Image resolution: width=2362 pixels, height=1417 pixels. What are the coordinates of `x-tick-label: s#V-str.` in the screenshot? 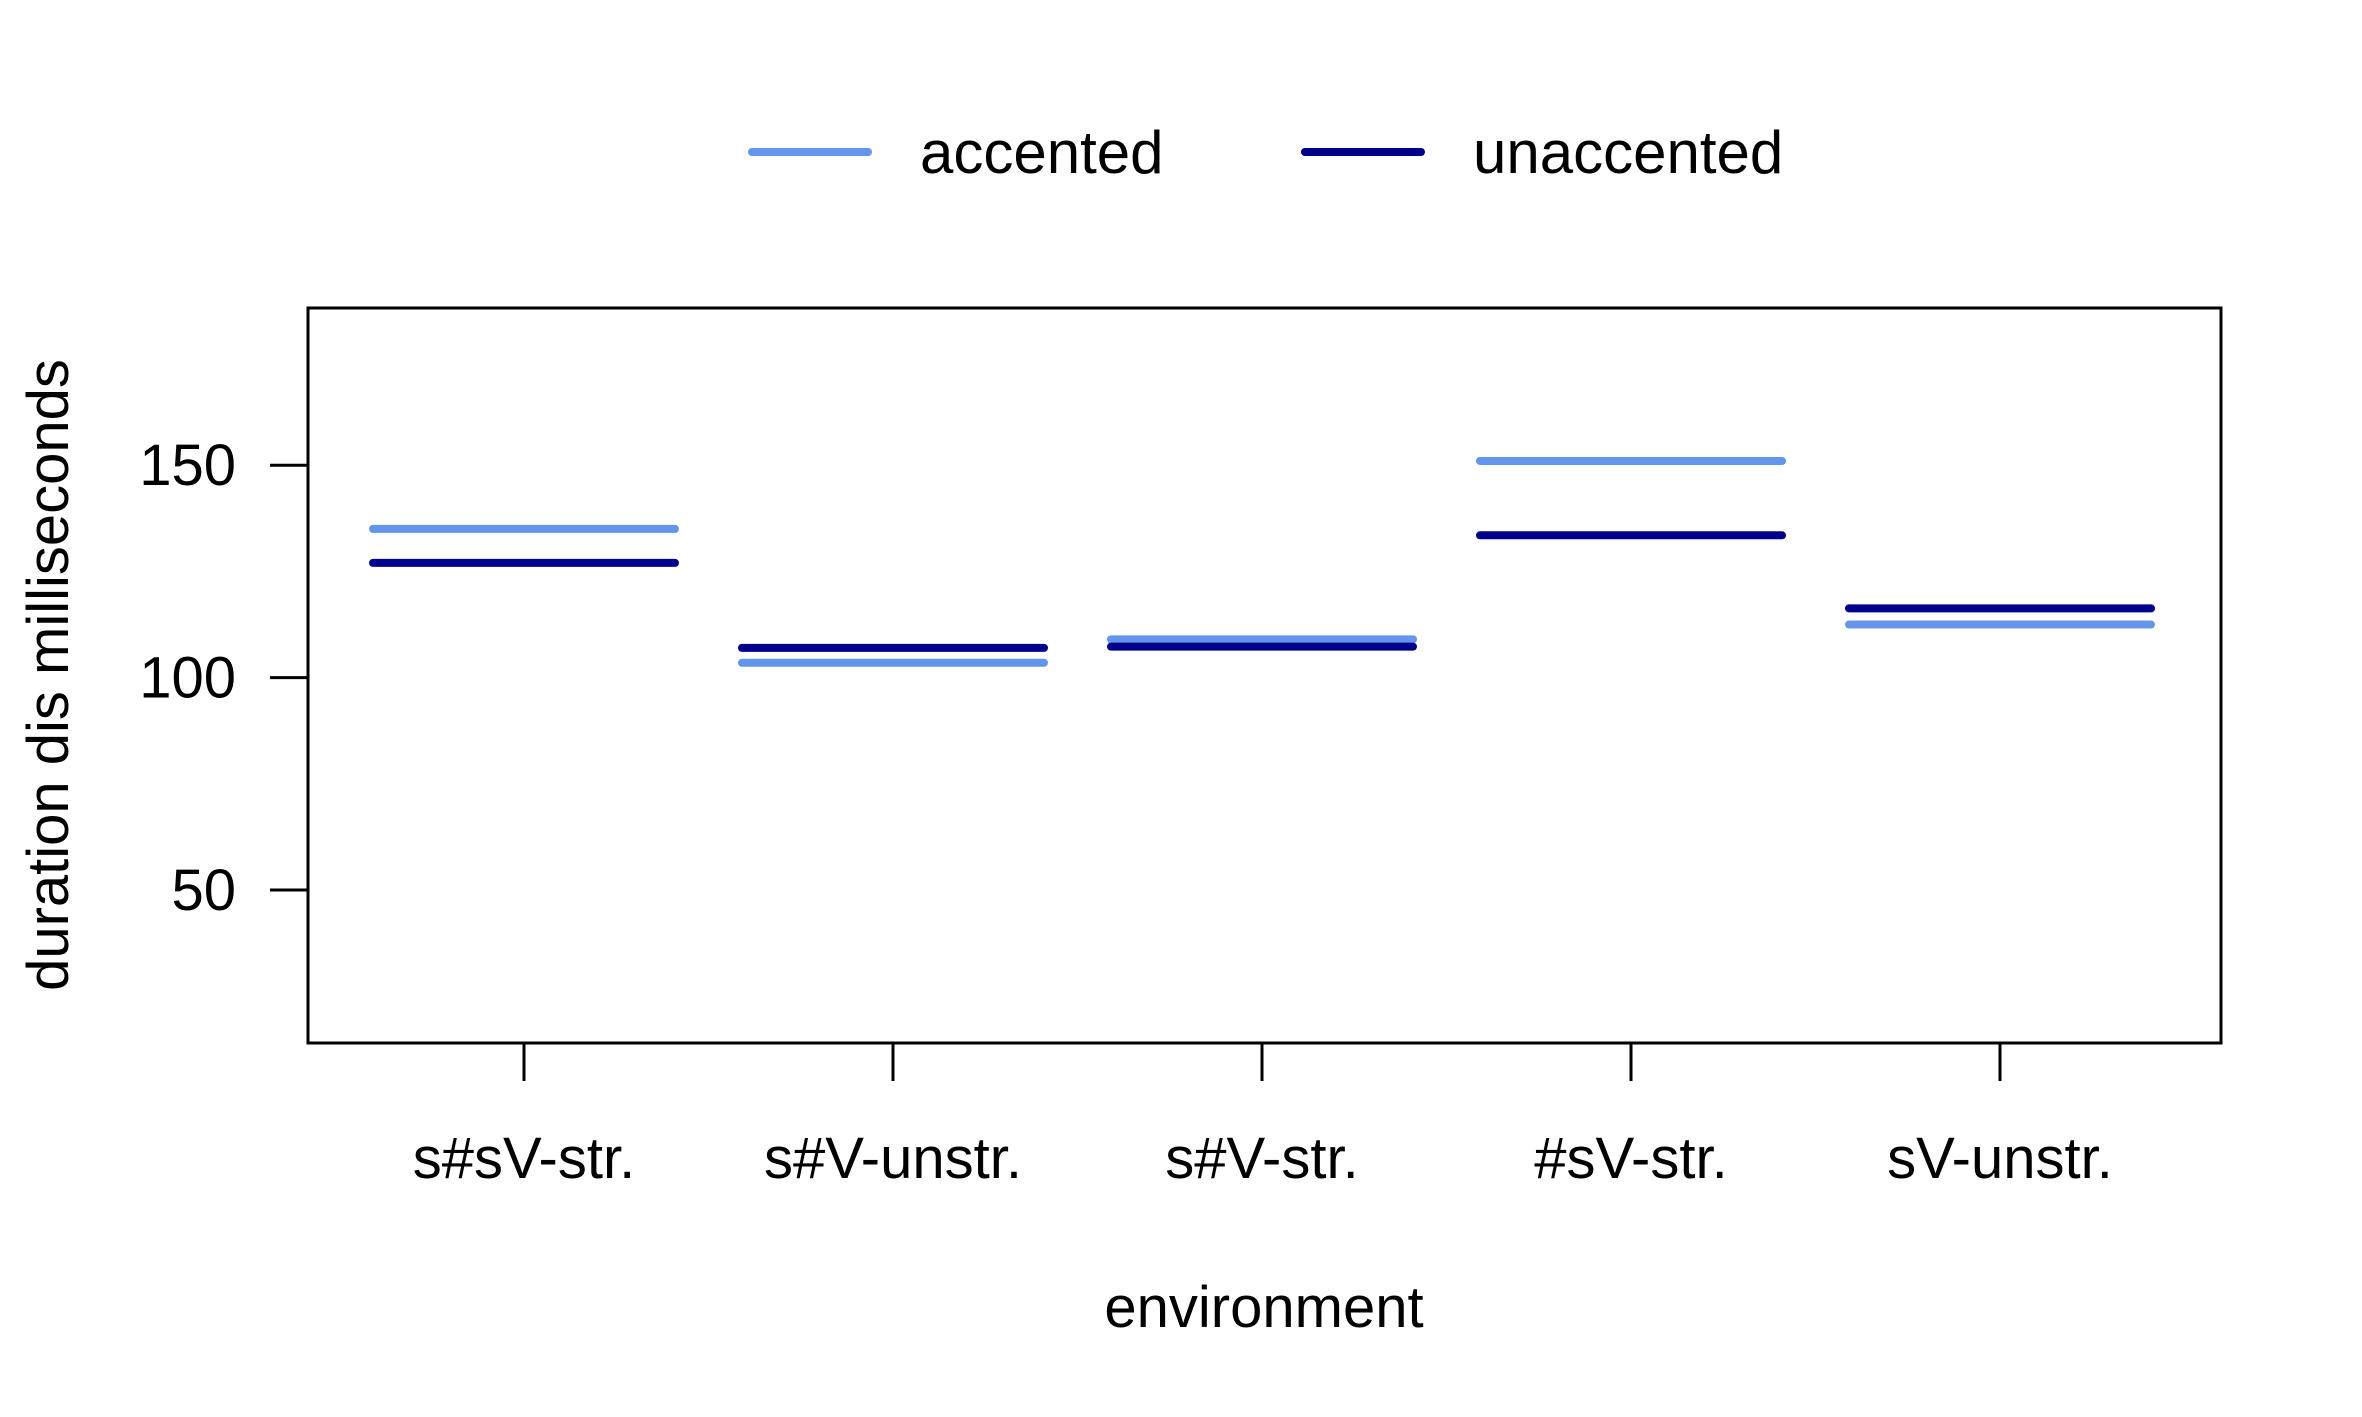 It's located at (1261, 1158).